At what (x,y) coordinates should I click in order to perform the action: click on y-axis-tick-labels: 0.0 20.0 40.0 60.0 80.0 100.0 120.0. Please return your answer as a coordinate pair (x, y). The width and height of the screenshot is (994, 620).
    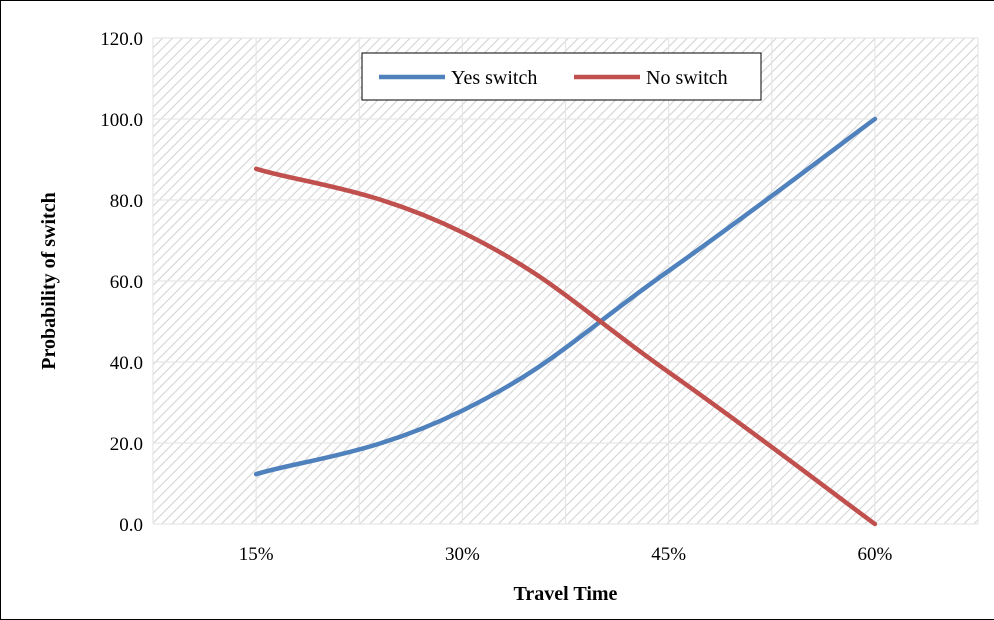
    Looking at the image, I should click on (121, 282).